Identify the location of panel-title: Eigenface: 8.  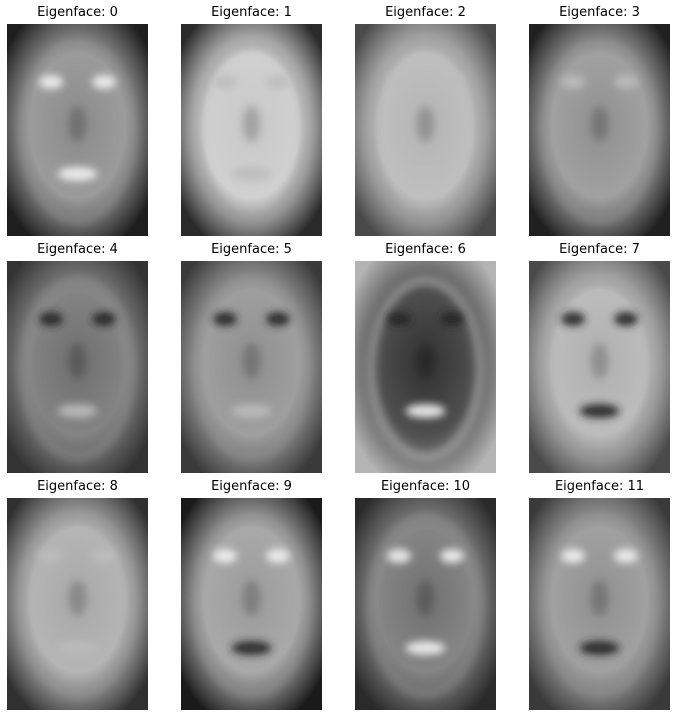
(77, 486).